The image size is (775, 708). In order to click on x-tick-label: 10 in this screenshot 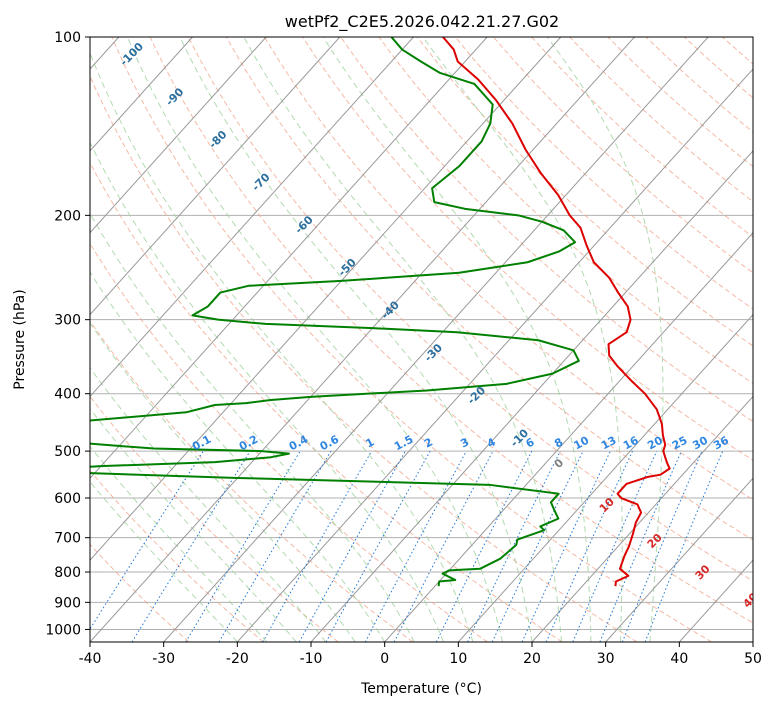, I will do `click(458, 659)`.